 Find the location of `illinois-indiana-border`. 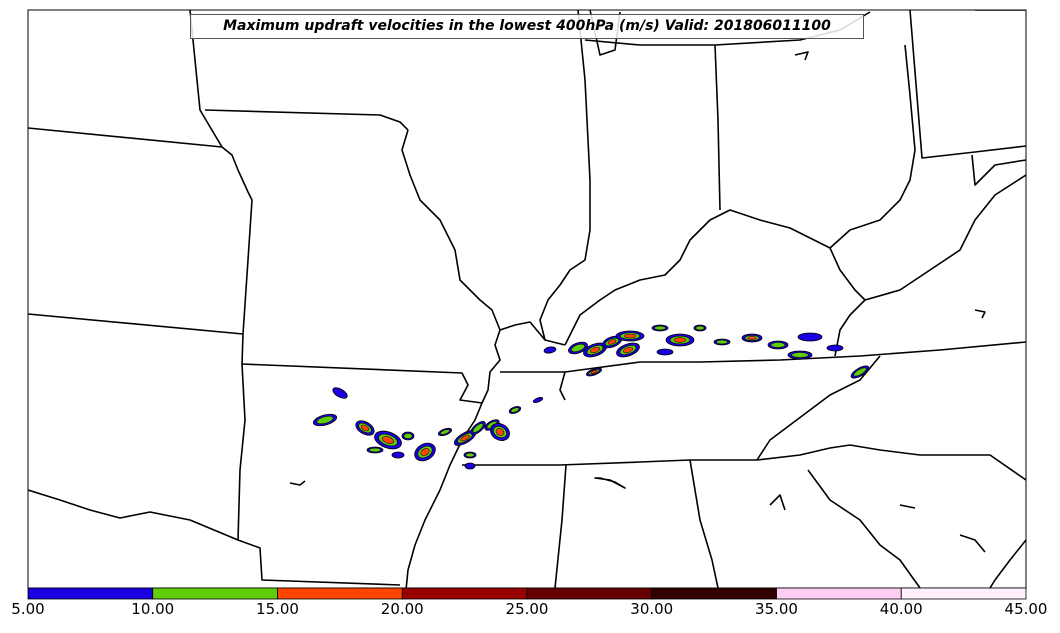

illinois-indiana-border is located at coordinates (565, 175).